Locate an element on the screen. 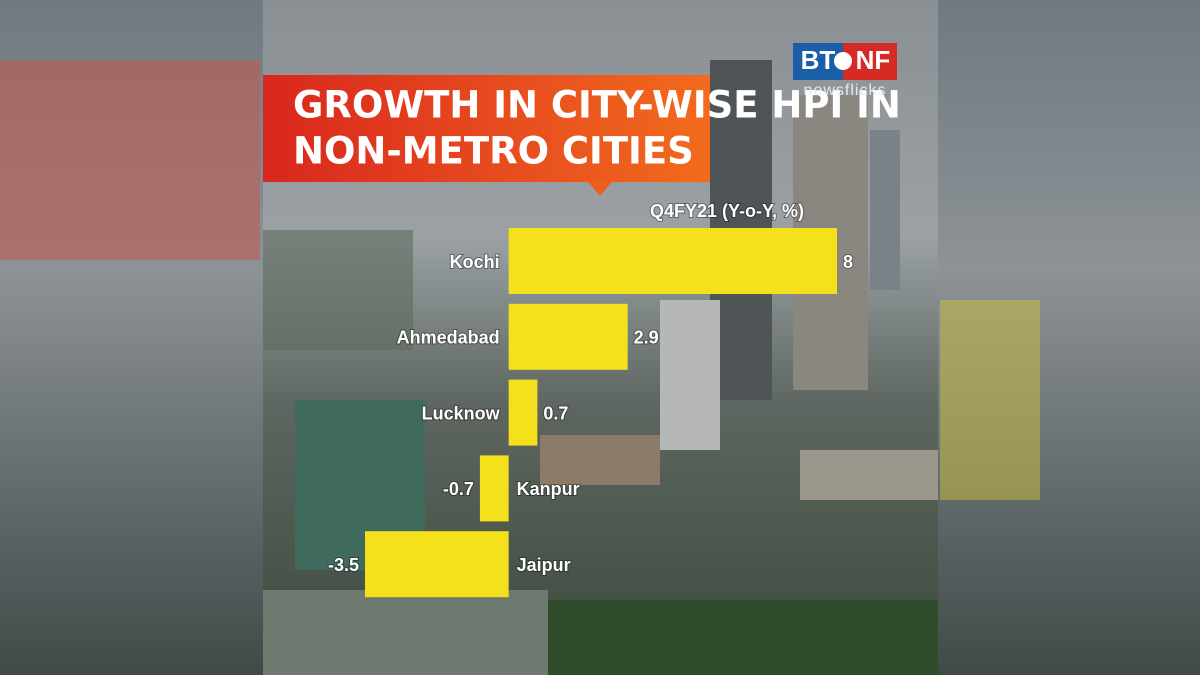  data-label: 2.9 is located at coordinates (646, 338).